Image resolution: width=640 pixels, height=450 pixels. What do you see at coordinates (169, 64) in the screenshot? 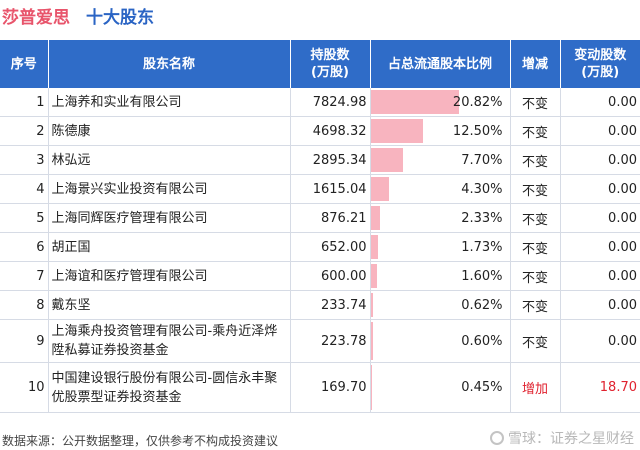
I see `header-name: 股东名称` at bounding box center [169, 64].